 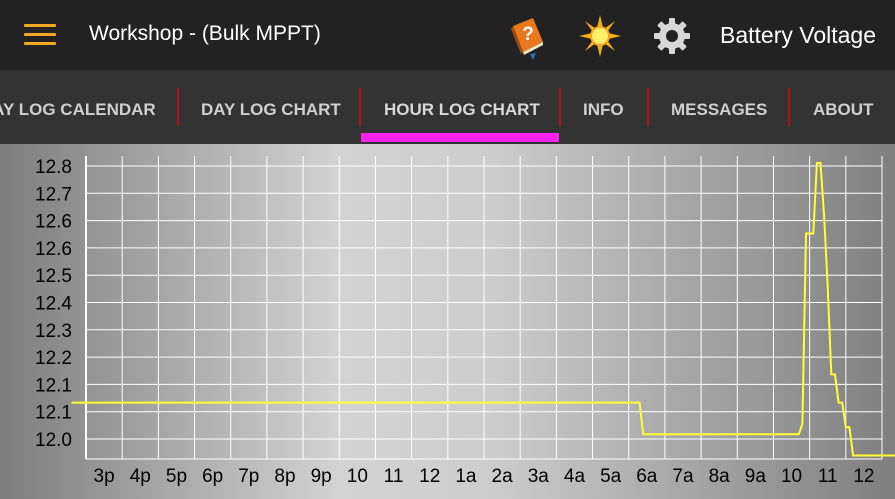 I want to click on x-tick-label: 5a, so click(x=611, y=476).